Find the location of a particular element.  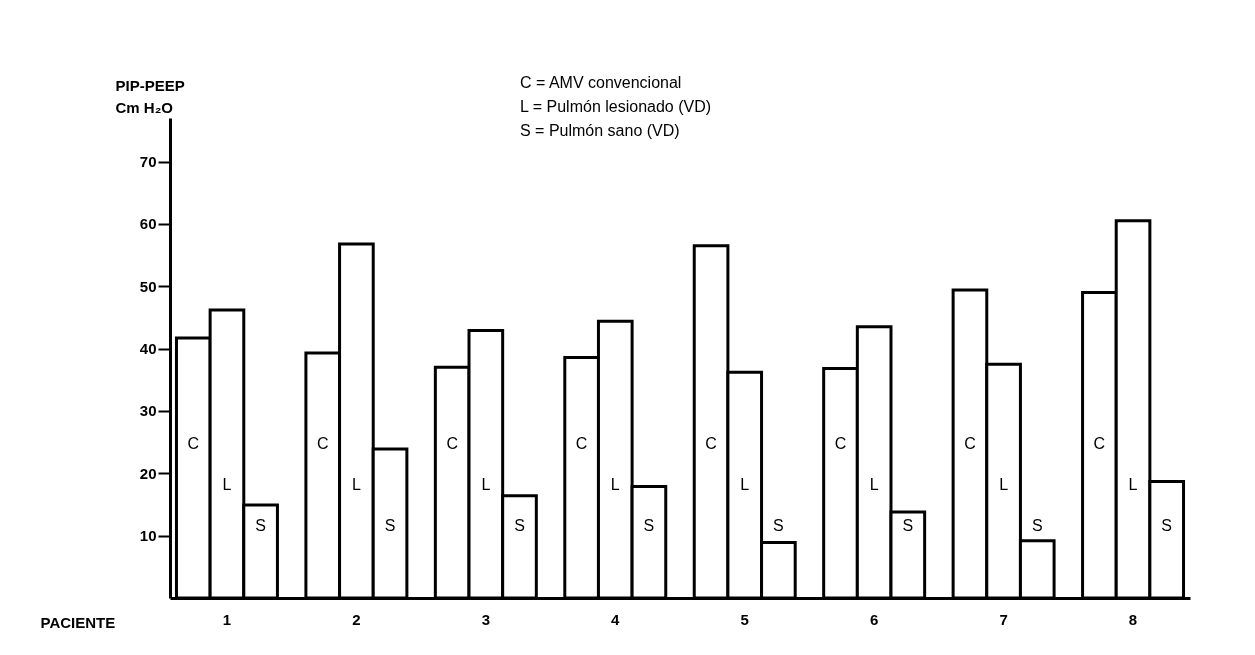

y-tick-label: 40 is located at coordinates (148, 349).